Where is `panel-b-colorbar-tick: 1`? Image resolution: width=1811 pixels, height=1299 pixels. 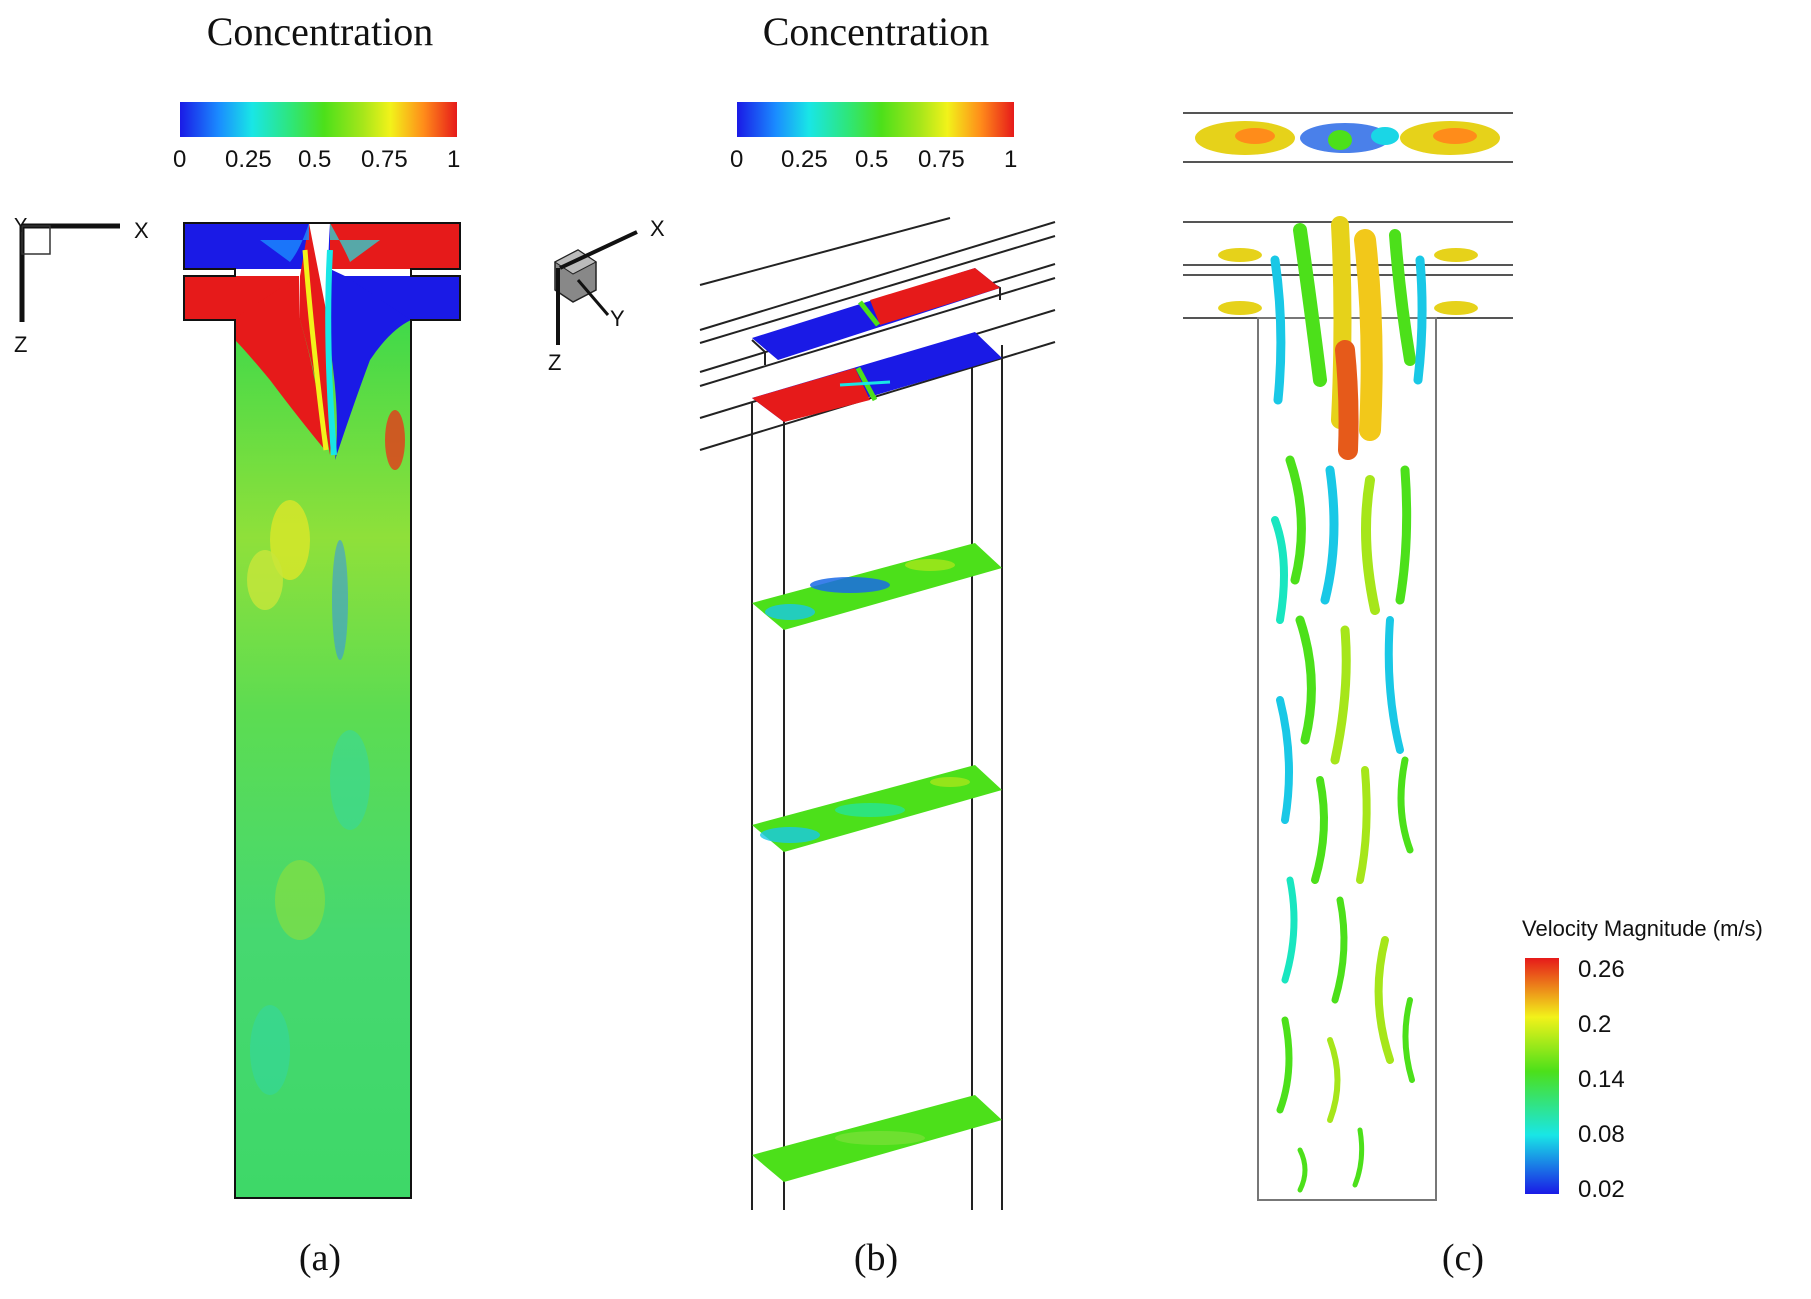 panel-b-colorbar-tick: 1 is located at coordinates (1011, 159).